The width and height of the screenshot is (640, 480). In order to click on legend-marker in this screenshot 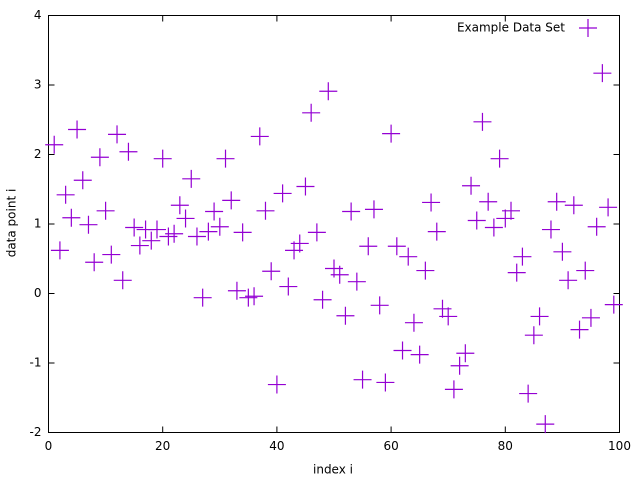, I will do `click(588, 28)`.